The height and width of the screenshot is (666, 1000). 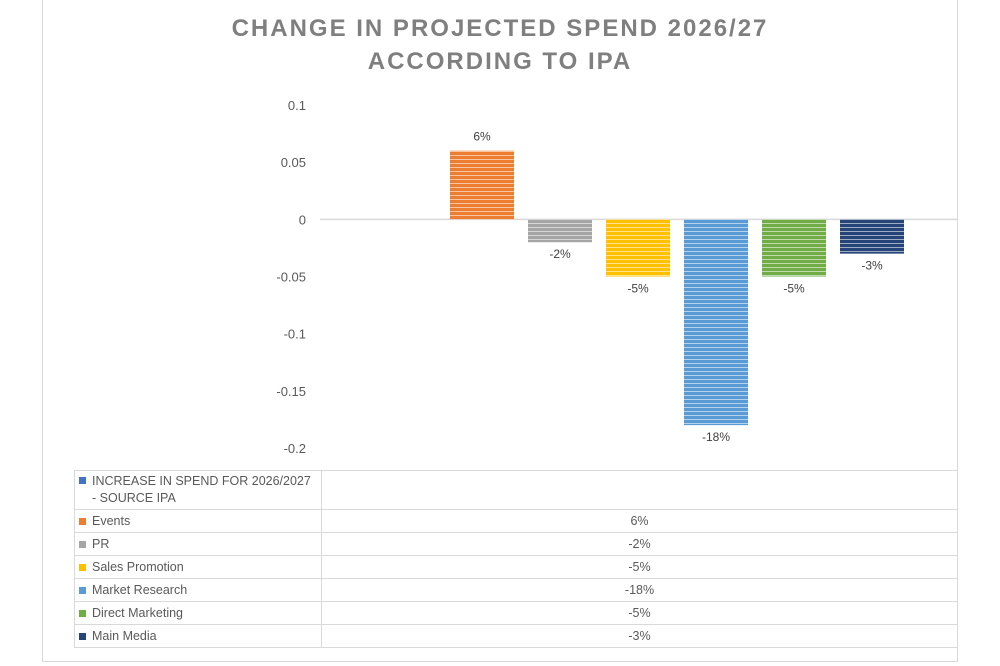 What do you see at coordinates (291, 391) in the screenshot?
I see `y-tick-label: -0.15` at bounding box center [291, 391].